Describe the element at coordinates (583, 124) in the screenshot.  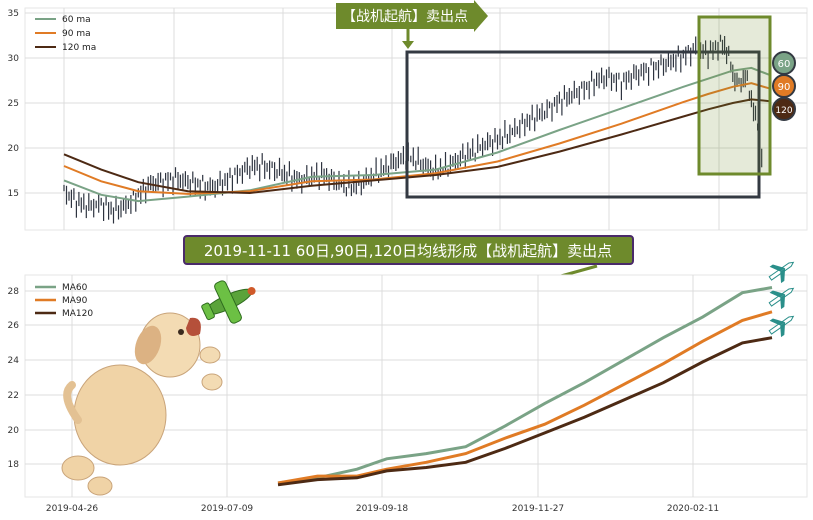
I see `zoom-box` at that location.